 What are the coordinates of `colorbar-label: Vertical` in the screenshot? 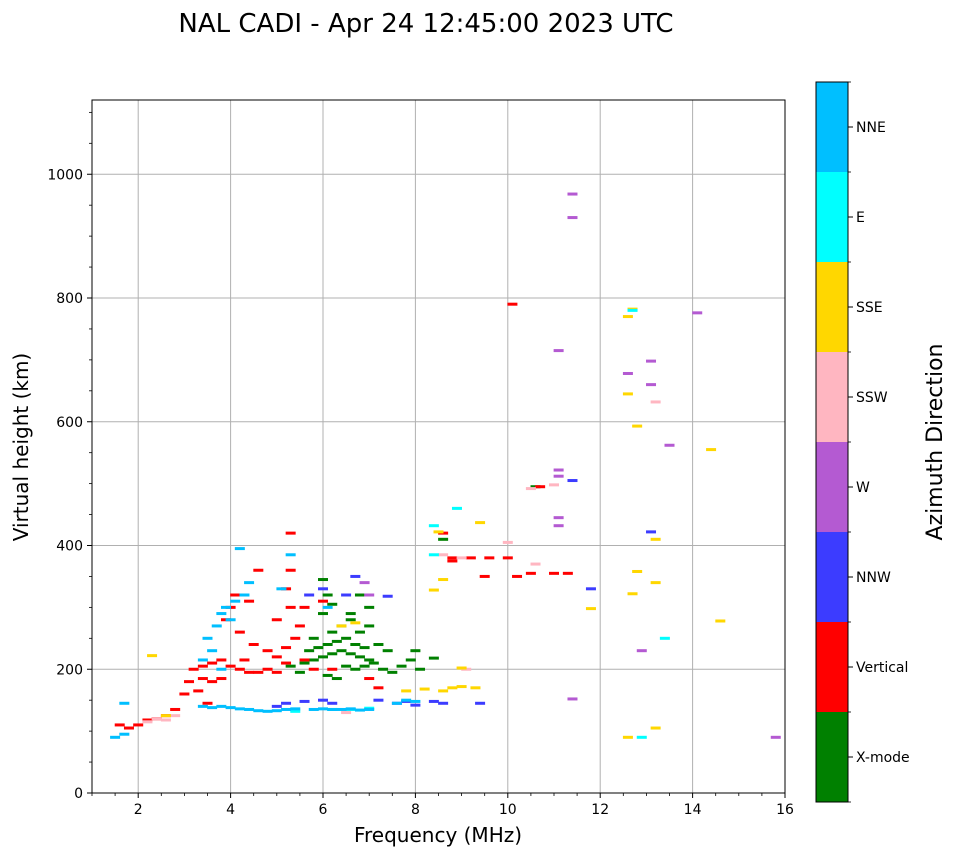 It's located at (882, 668).